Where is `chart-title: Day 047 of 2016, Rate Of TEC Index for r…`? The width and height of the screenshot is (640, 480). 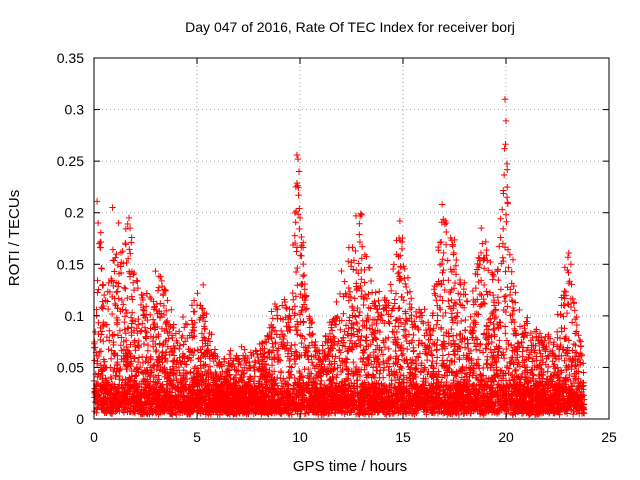
chart-title: Day 047 of 2016, Rate Of TEC Index for r… is located at coordinates (350, 27).